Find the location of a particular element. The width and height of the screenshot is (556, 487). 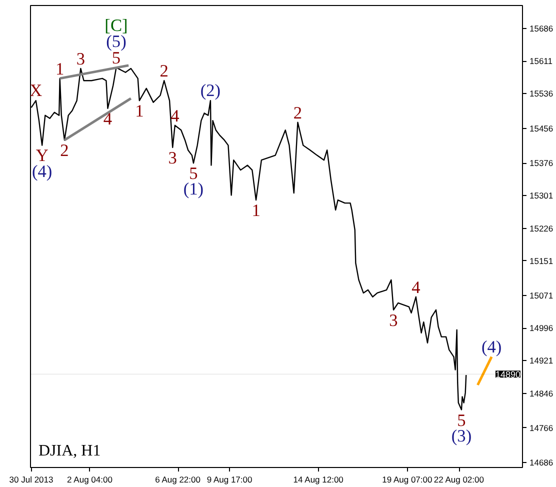

ref-line-label: 14890 is located at coordinates (508, 375).